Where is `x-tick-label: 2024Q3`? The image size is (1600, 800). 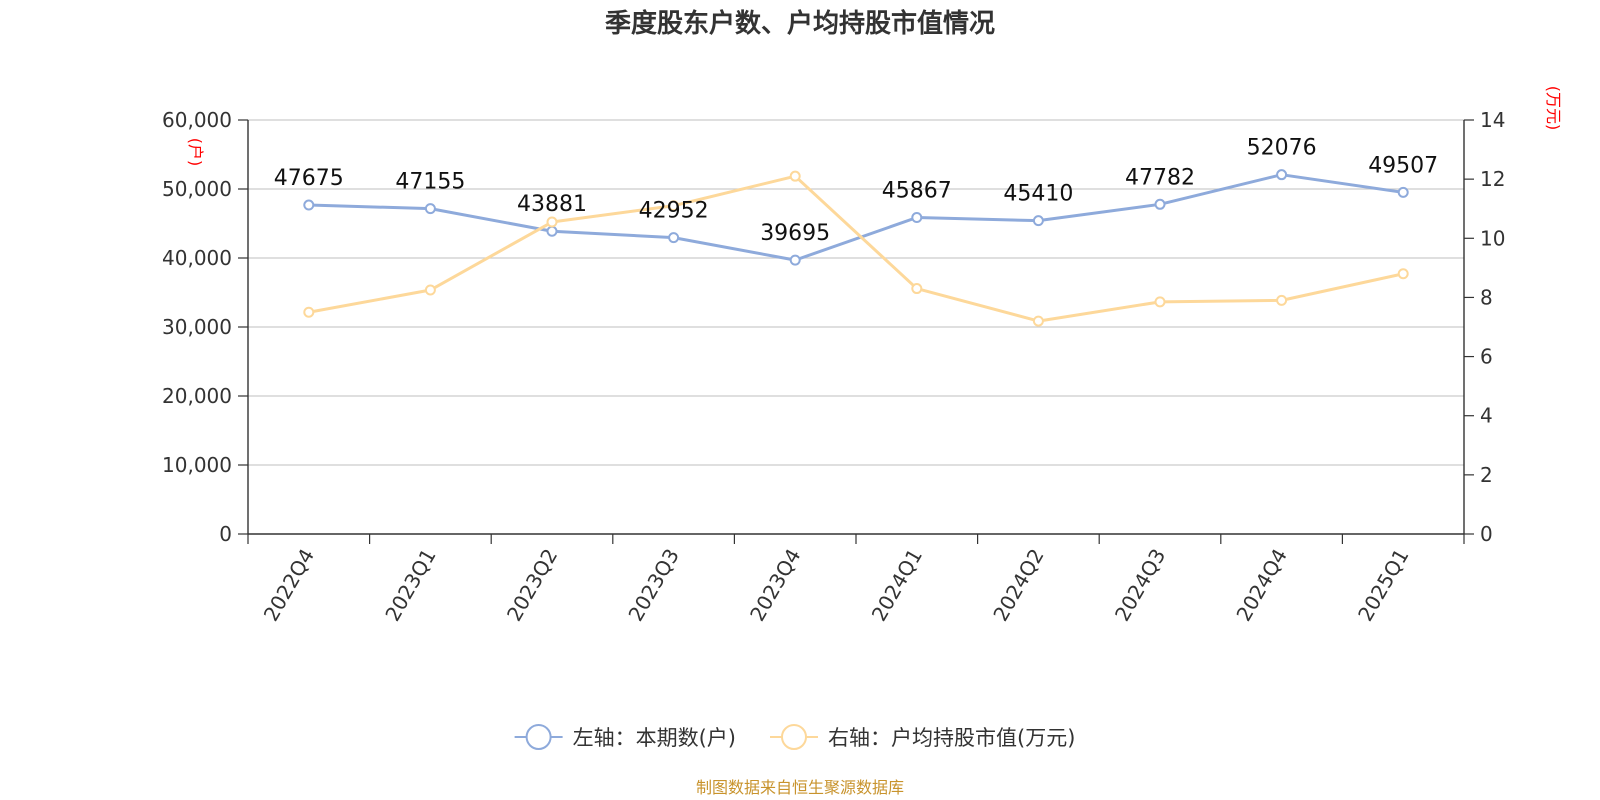
x-tick-label: 2024Q3 is located at coordinates (1140, 585).